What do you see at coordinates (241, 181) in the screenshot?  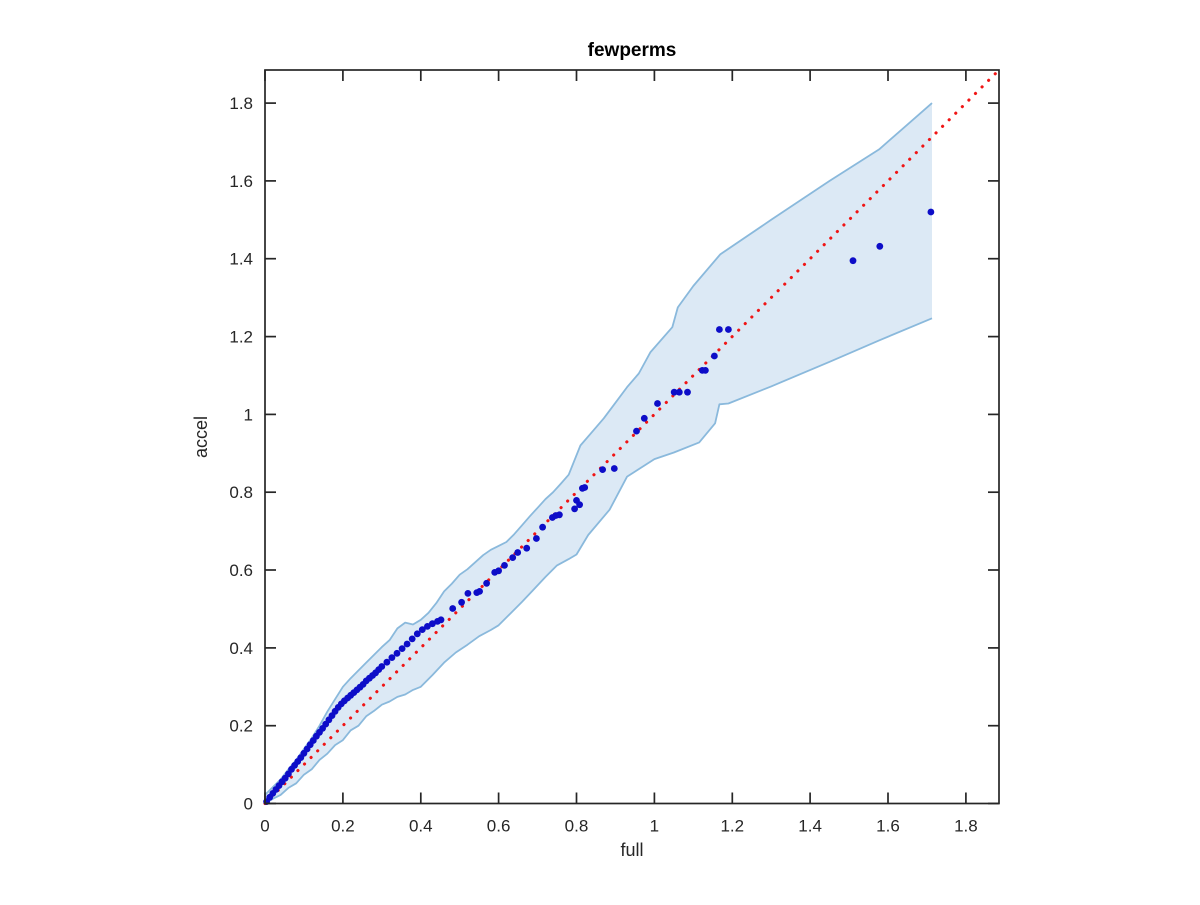 I see `y-tick-label: 1.6` at bounding box center [241, 181].